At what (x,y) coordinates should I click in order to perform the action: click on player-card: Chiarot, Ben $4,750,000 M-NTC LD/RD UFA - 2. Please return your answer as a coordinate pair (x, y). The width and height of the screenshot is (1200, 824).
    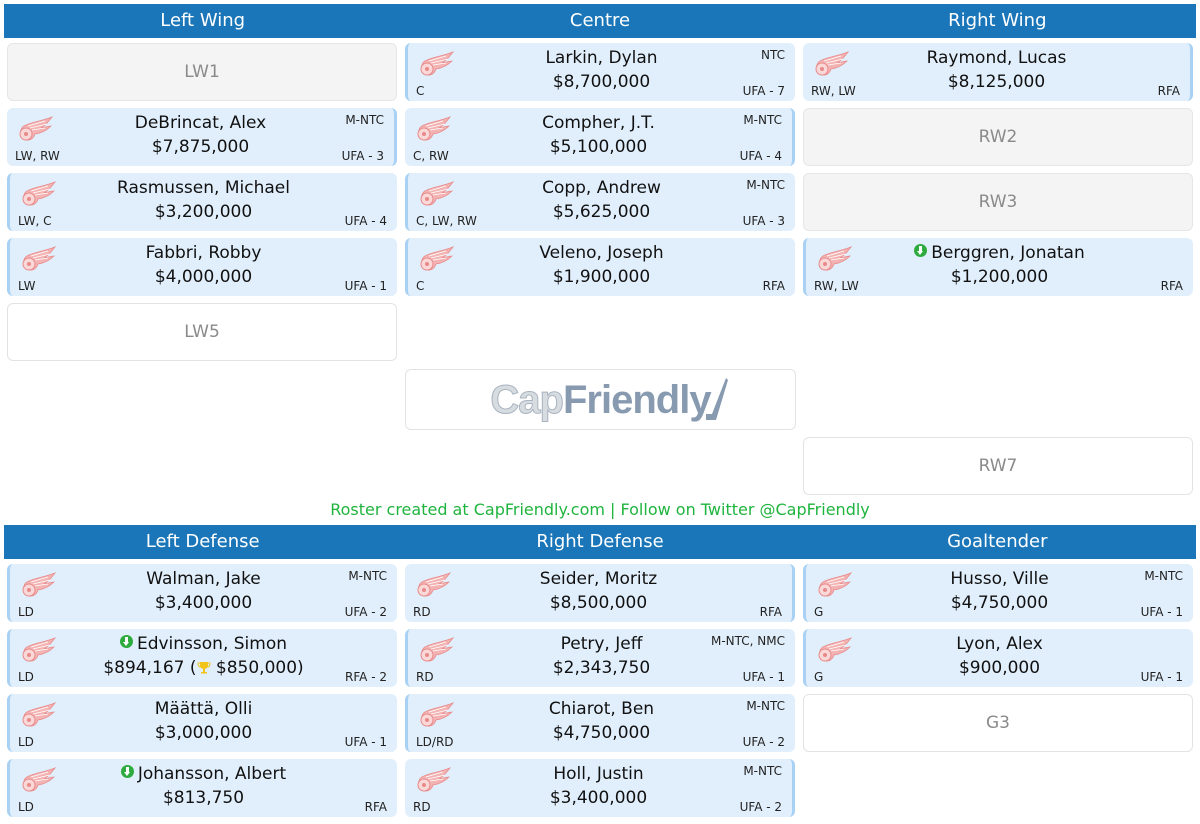
    Looking at the image, I should click on (600, 723).